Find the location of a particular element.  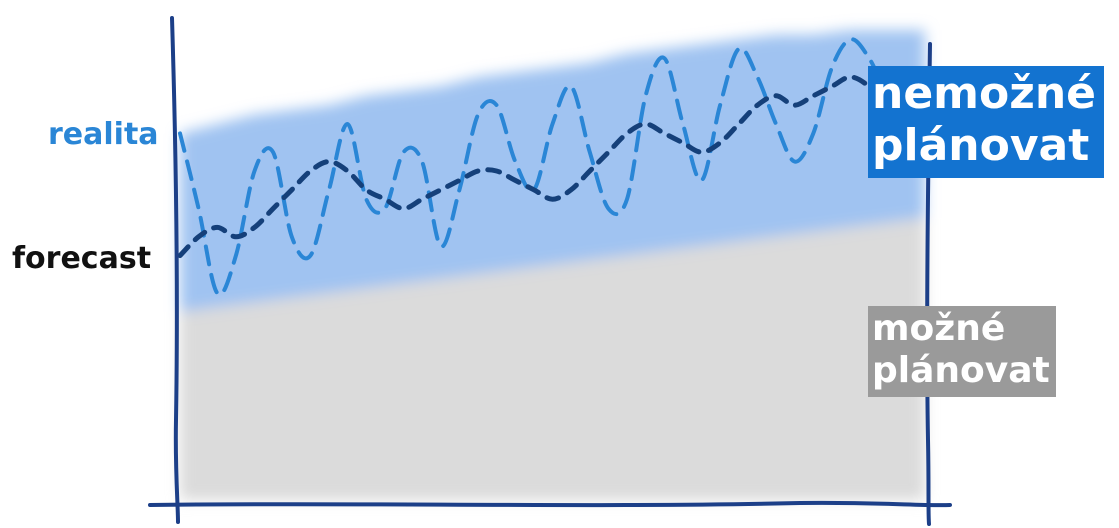

impossible-to-plan-line-2: plánovat is located at coordinates (981, 145).